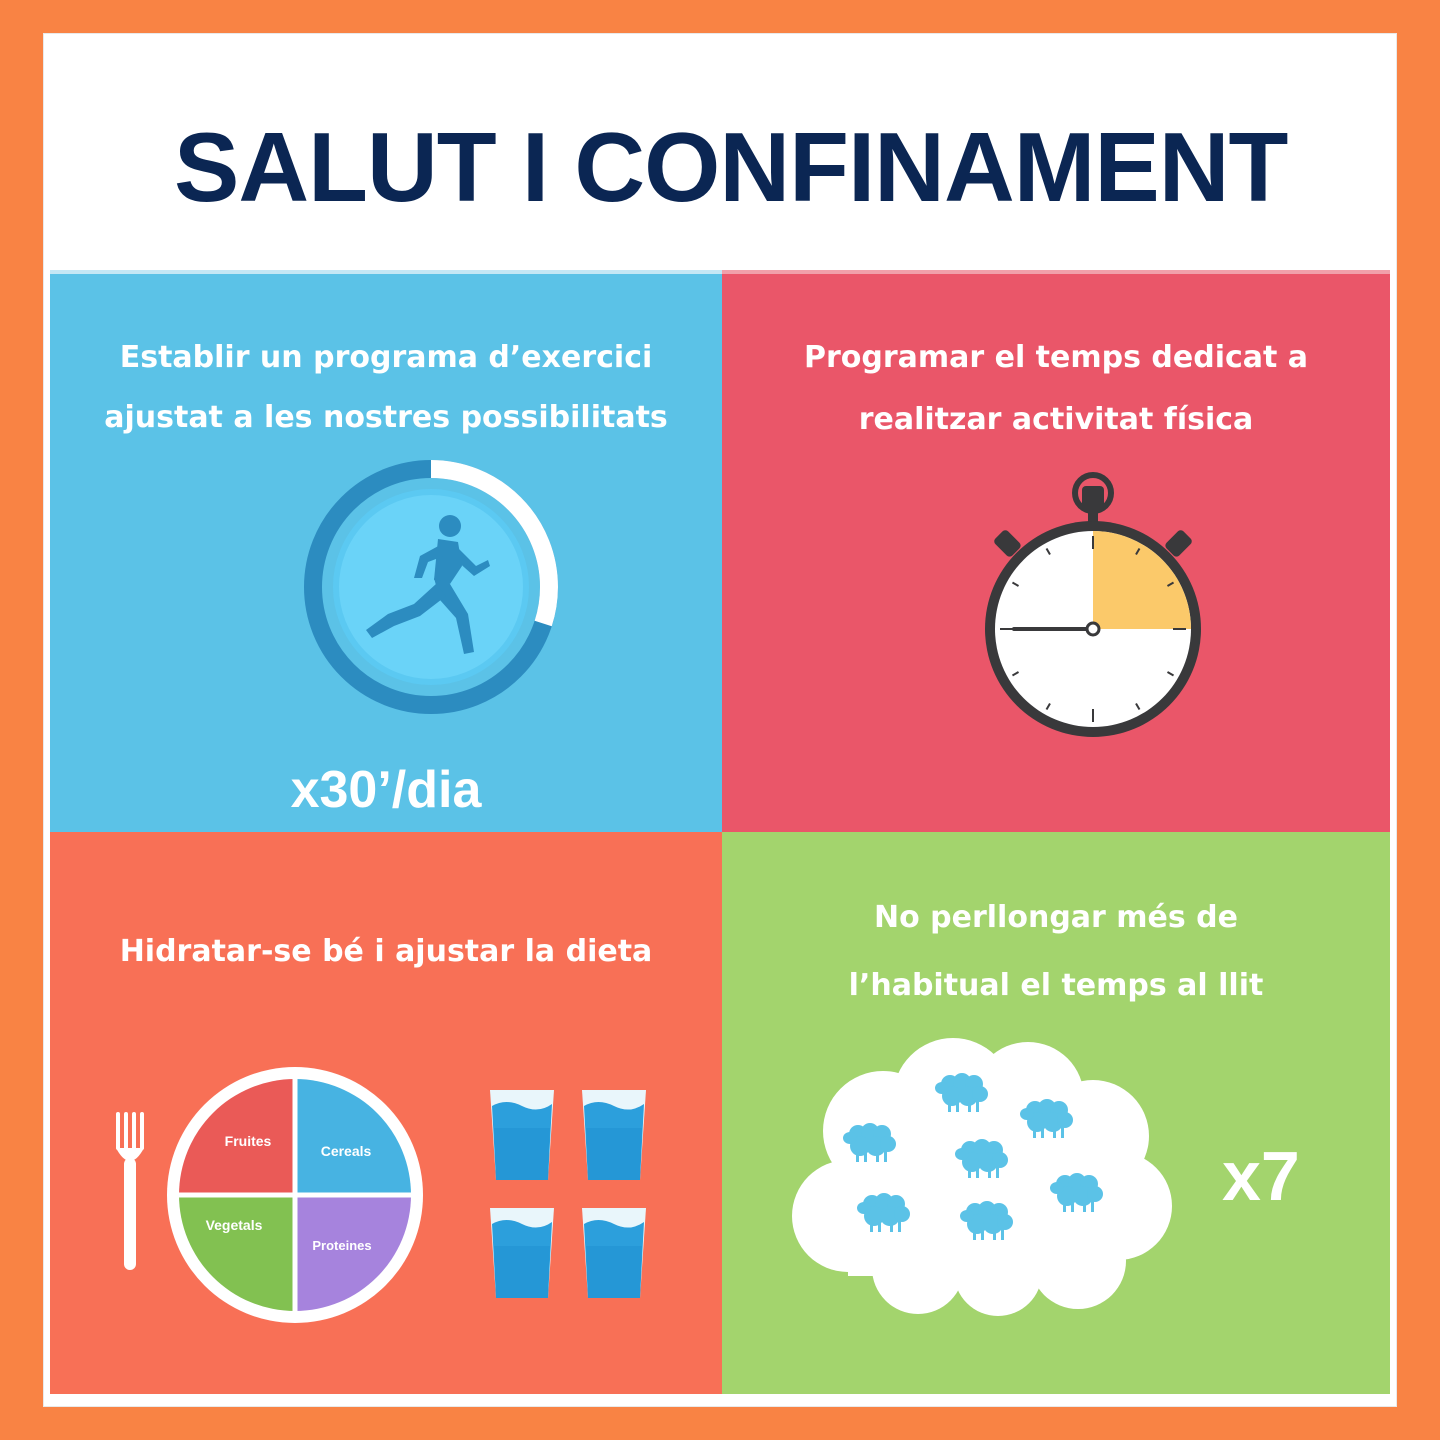  I want to click on plate-label-proteins: Proteines, so click(341, 1245).